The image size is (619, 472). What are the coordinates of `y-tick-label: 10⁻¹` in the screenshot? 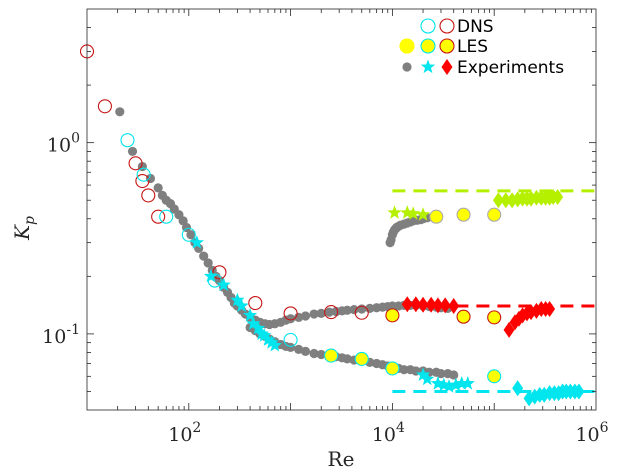 It's located at (61, 335).